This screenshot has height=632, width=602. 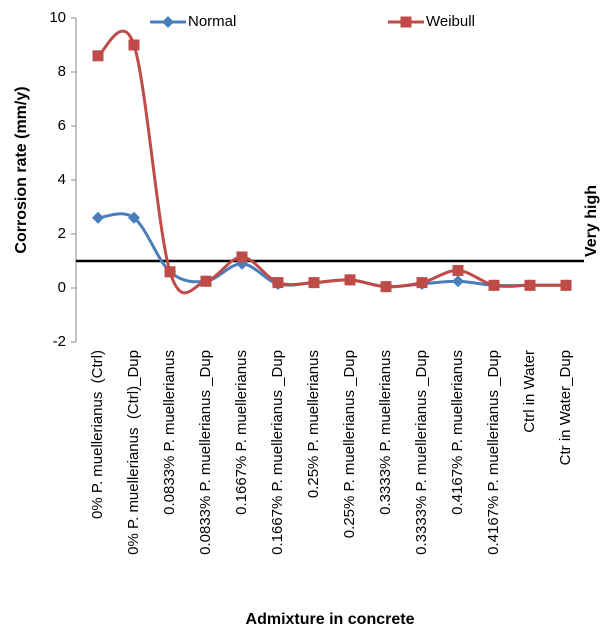 What do you see at coordinates (169, 432) in the screenshot?
I see `x-tick-label: 0.0833% P. muellerianus` at bounding box center [169, 432].